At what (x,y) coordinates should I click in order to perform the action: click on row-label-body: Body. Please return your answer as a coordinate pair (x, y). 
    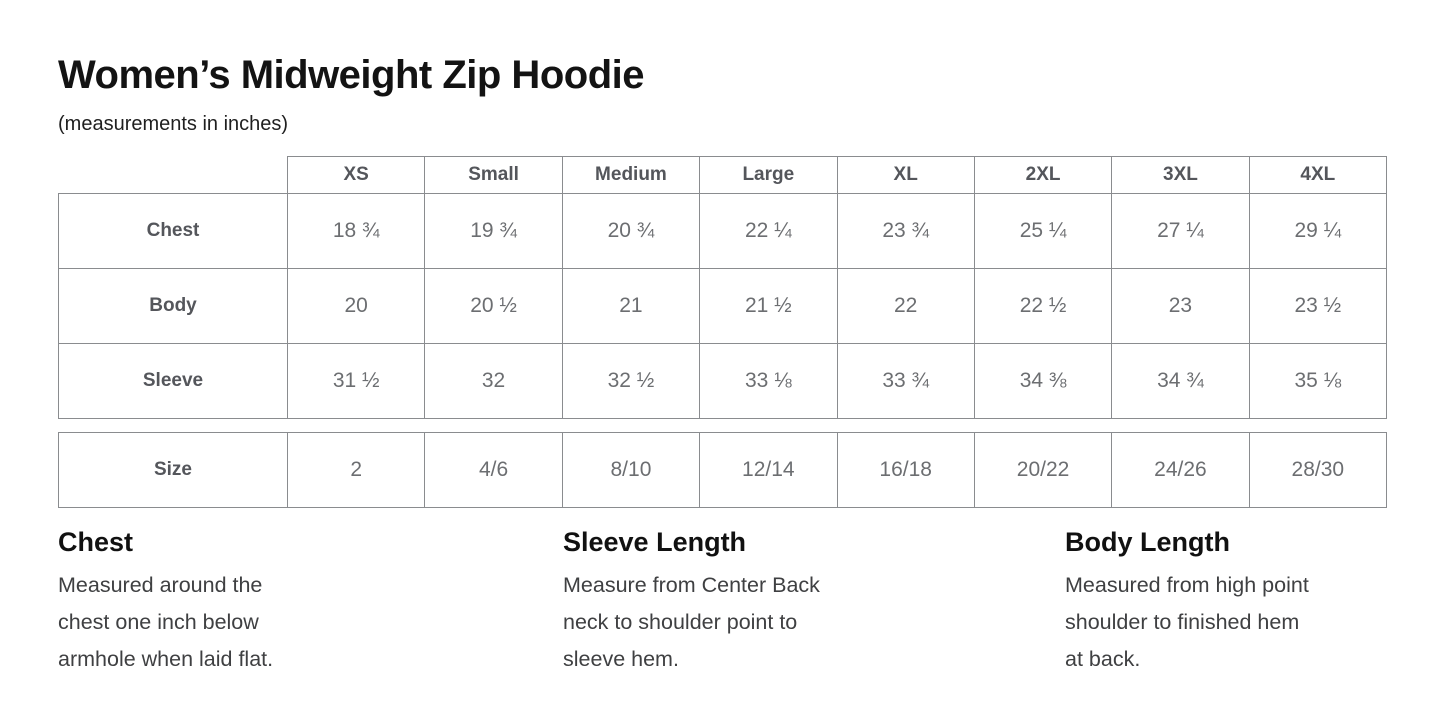
    Looking at the image, I should click on (173, 306).